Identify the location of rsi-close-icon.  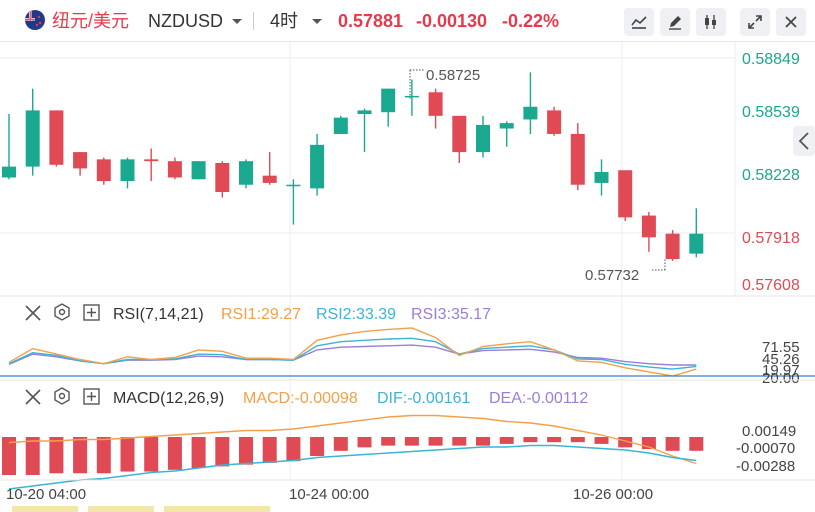
(33, 313).